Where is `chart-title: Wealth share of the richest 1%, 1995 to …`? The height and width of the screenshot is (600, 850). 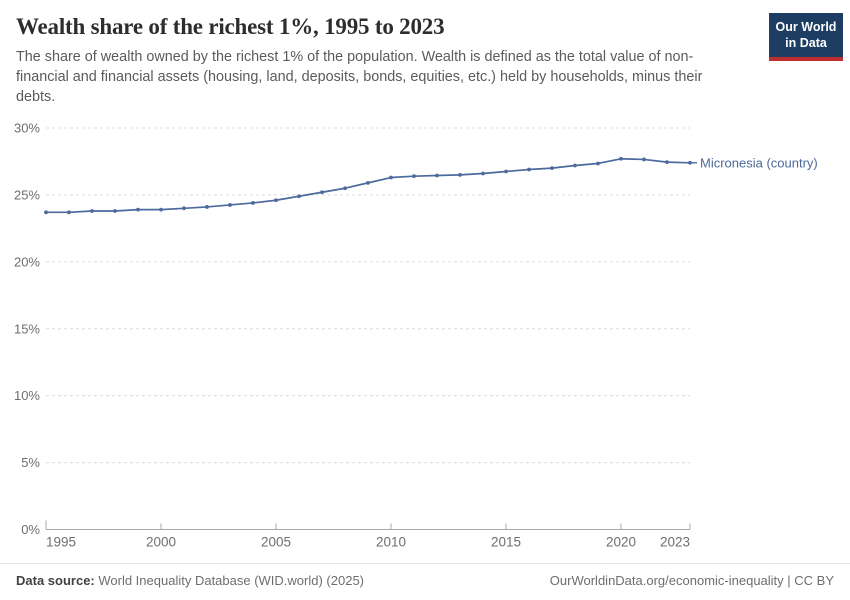 chart-title: Wealth share of the richest 1%, 1995 to … is located at coordinates (230, 26).